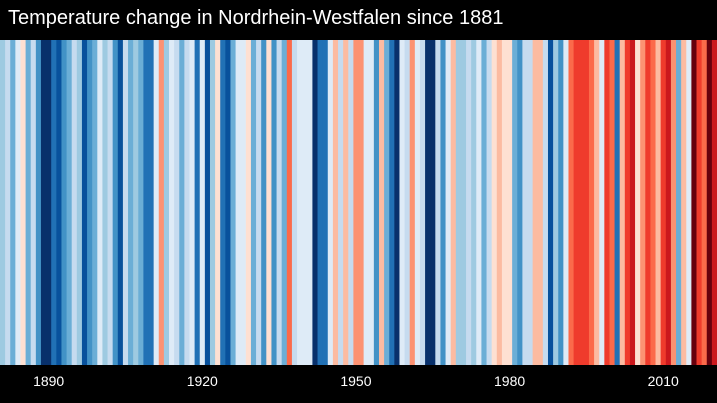 The image size is (717, 403). I want to click on stripe-1940, so click(305, 202).